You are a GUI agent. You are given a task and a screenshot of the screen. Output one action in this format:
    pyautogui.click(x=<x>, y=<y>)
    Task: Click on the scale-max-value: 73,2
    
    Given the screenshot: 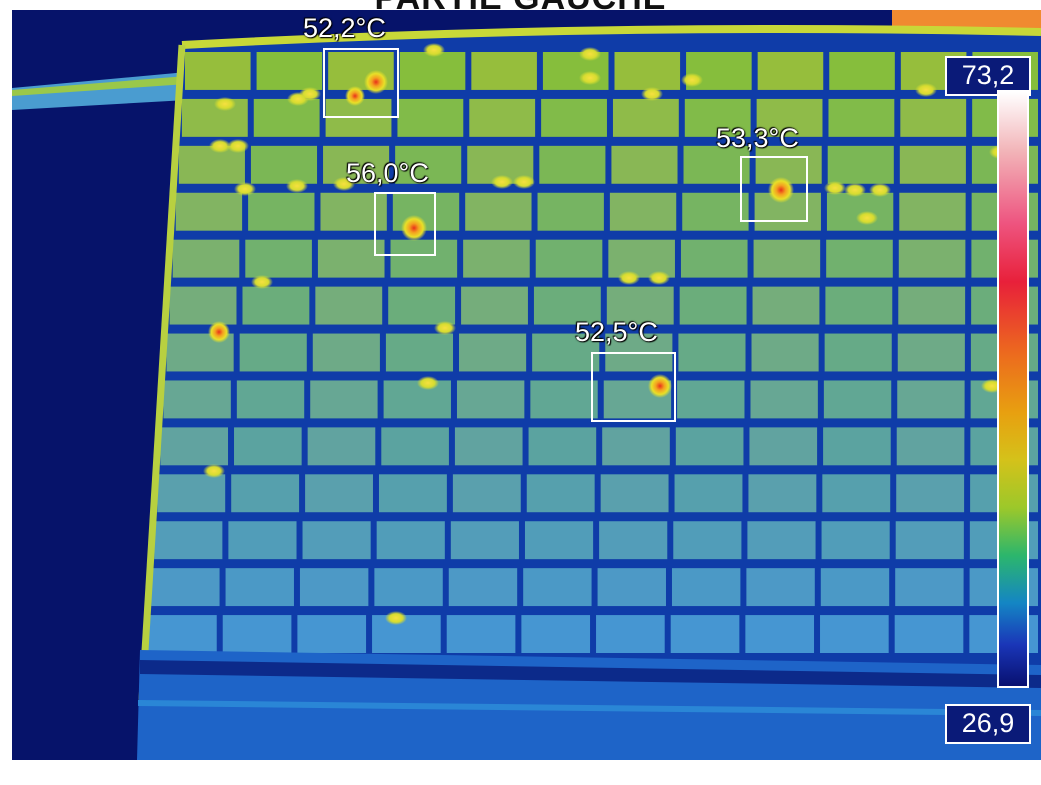 What is the action you would take?
    pyautogui.click(x=988, y=76)
    